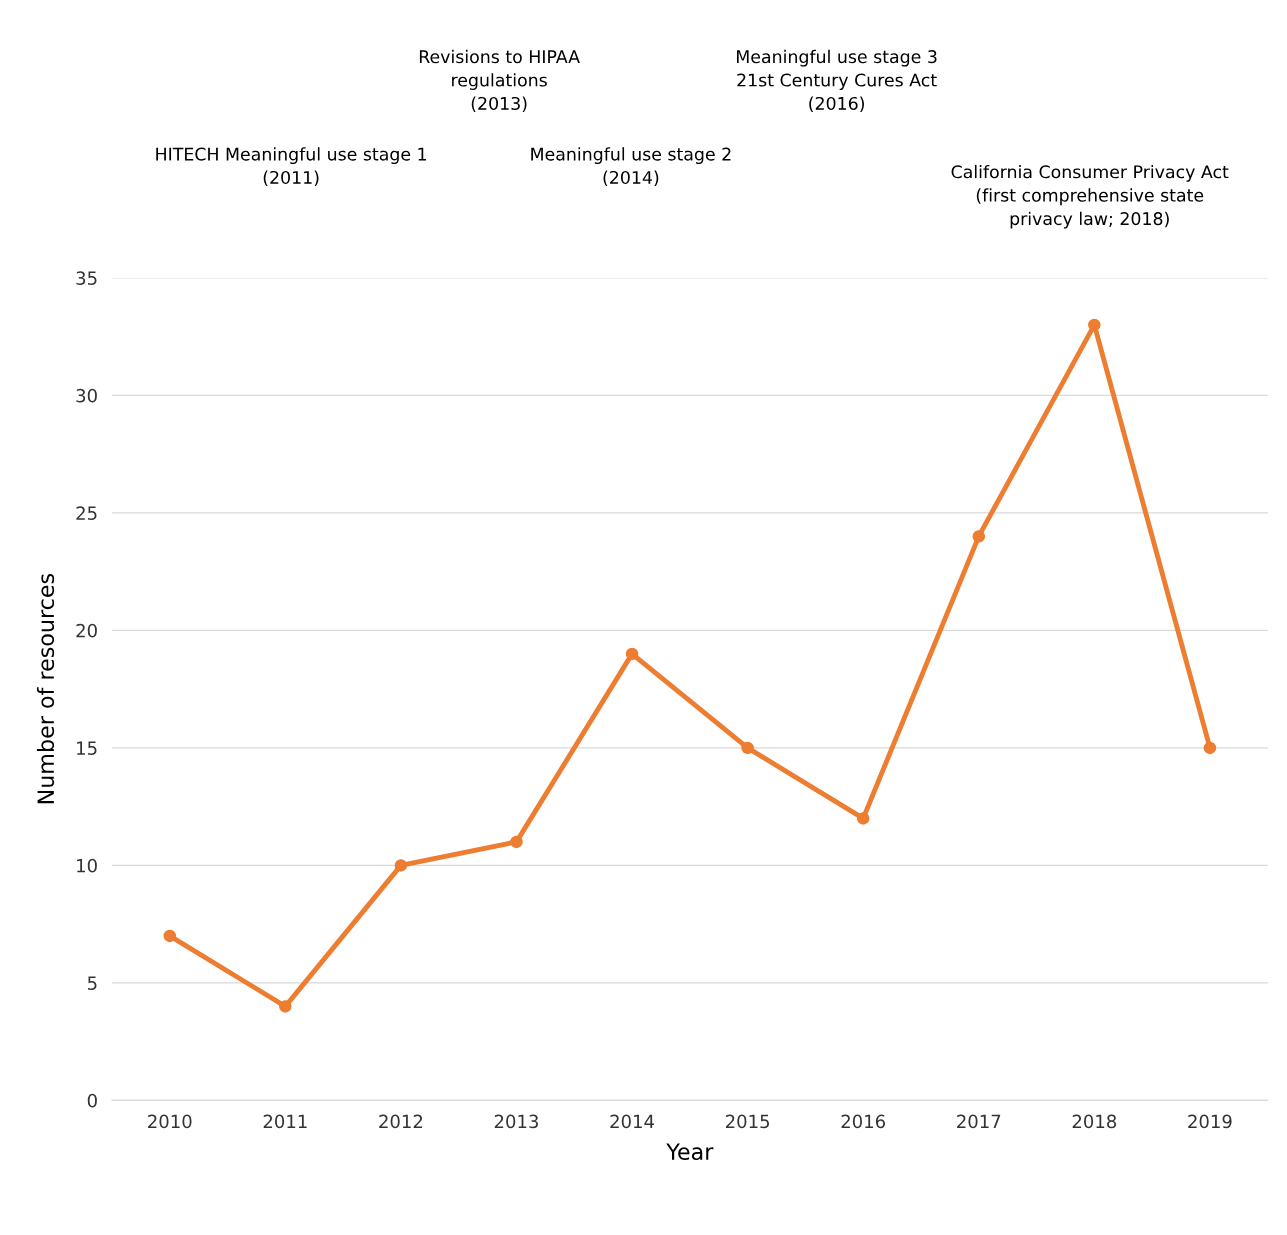  Describe the element at coordinates (1094, 1121) in the screenshot. I see `x-tick-label: 2018` at that location.